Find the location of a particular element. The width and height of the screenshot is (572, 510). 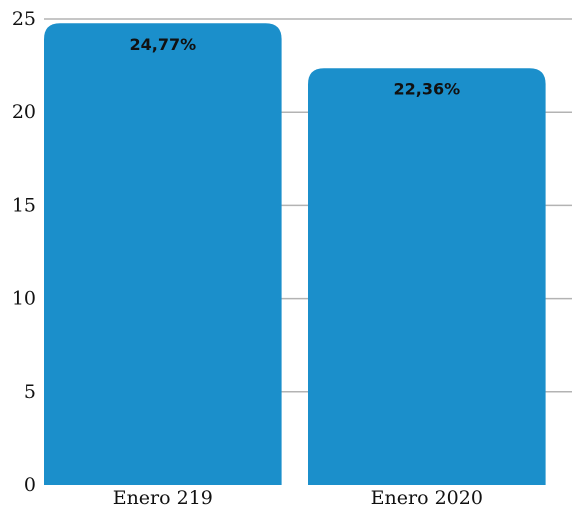

x-axis-ticks: Enero 219 Enero 2020 is located at coordinates (298, 498).